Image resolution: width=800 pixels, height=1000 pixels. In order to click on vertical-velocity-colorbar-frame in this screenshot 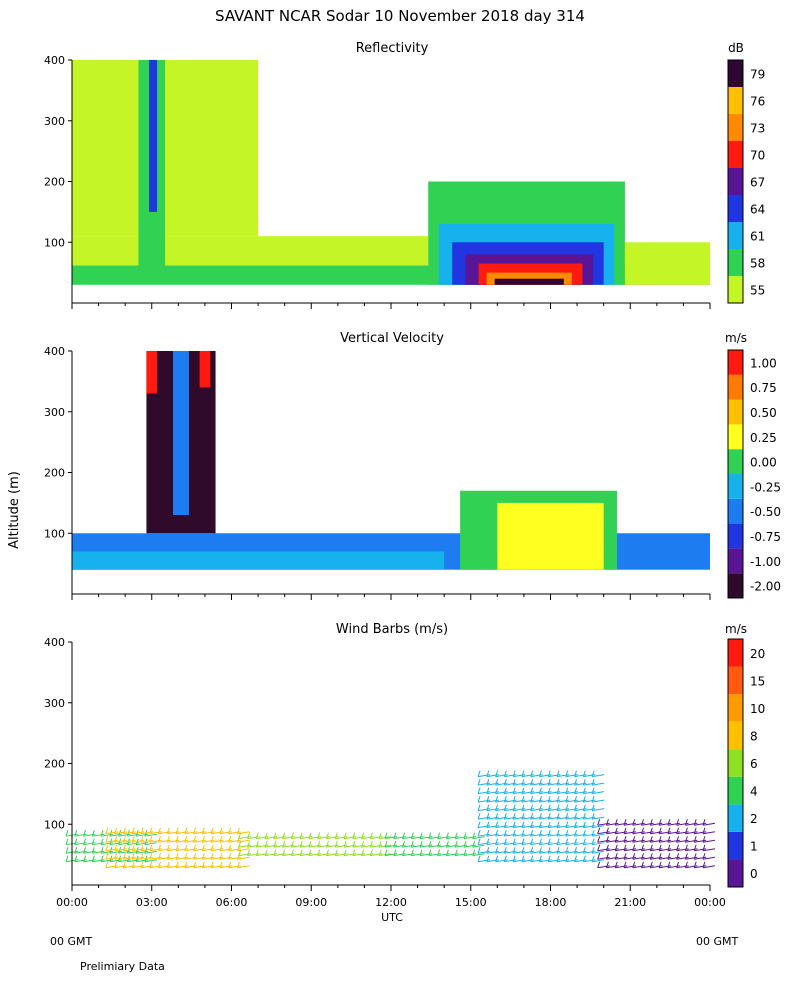, I will do `click(735, 474)`.